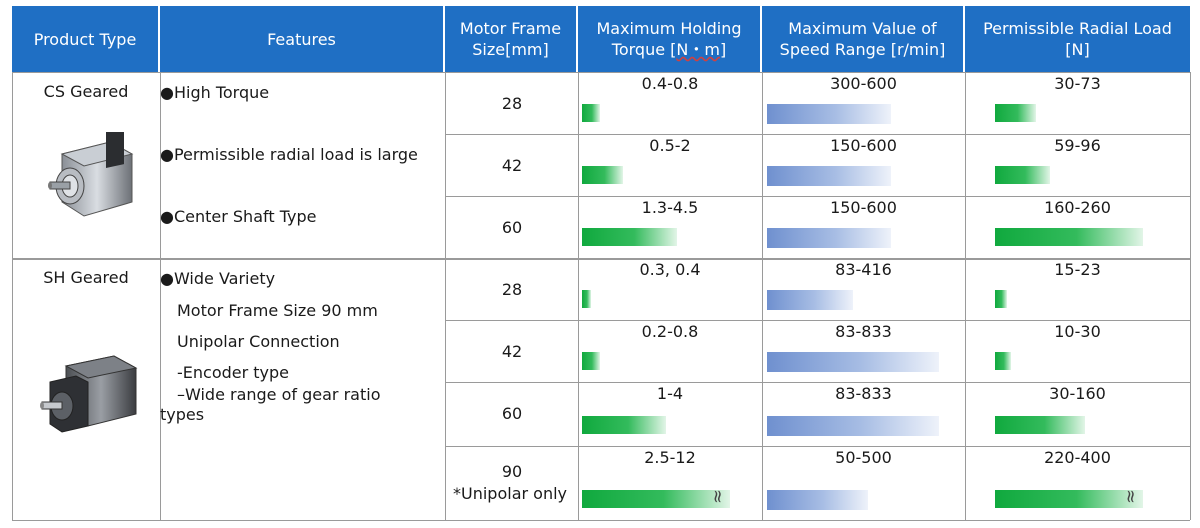 The height and width of the screenshot is (528, 1200). I want to click on sh-geared-motor-image, so click(89, 394).